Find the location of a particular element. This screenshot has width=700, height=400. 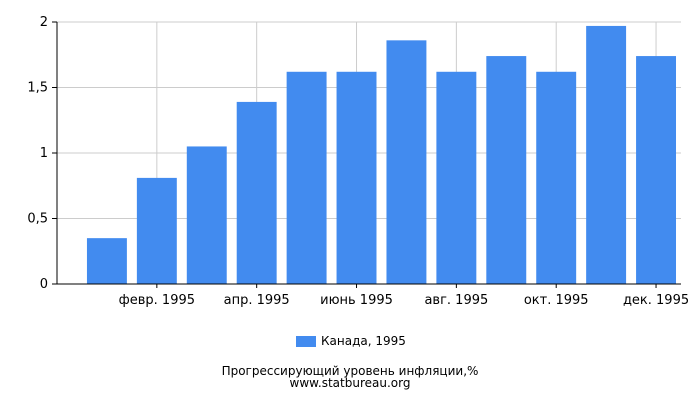

y-tick-label: 1,5 is located at coordinates (37, 88).